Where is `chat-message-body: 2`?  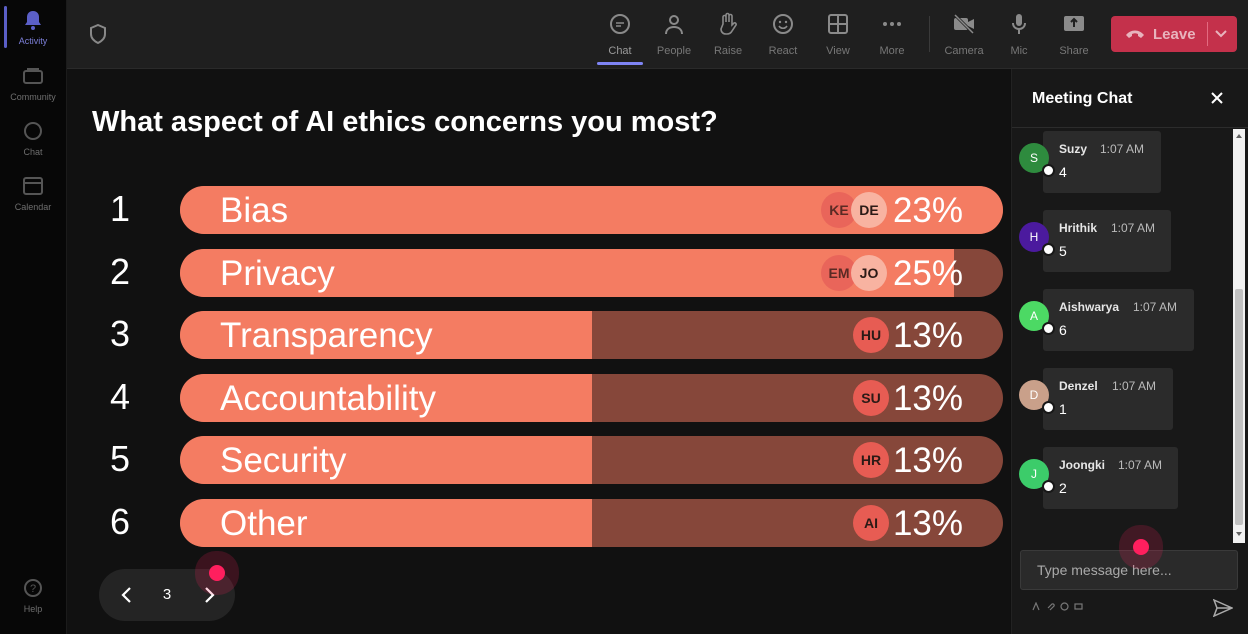 chat-message-body: 2 is located at coordinates (1063, 488).